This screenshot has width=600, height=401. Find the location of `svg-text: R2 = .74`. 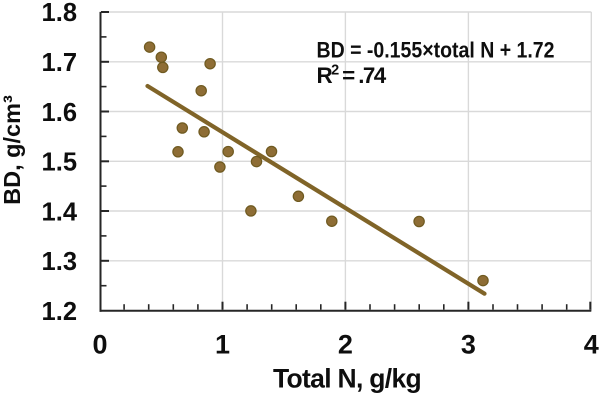

svg-text: R2 = .74 is located at coordinates (352, 76).